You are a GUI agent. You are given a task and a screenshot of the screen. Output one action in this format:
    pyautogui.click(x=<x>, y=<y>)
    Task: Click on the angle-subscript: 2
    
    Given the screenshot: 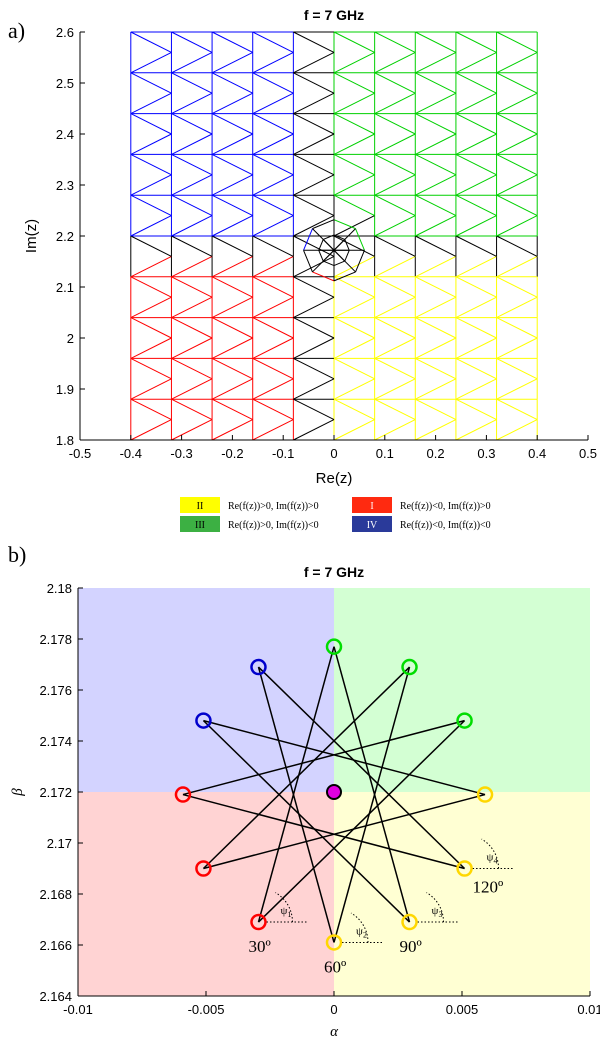 What is the action you would take?
    pyautogui.click(x=365, y=934)
    